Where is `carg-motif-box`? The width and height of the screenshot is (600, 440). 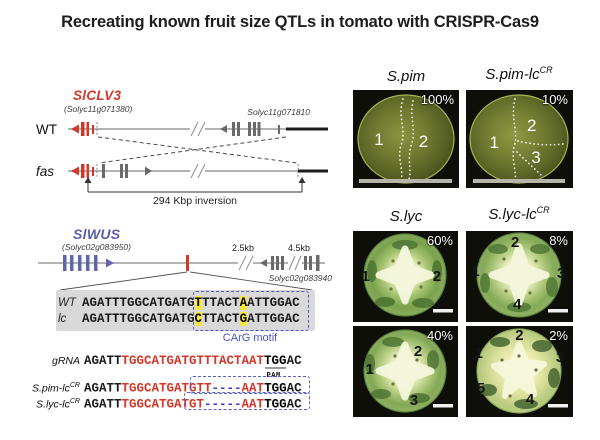
carg-motif-box is located at coordinates (251, 311).